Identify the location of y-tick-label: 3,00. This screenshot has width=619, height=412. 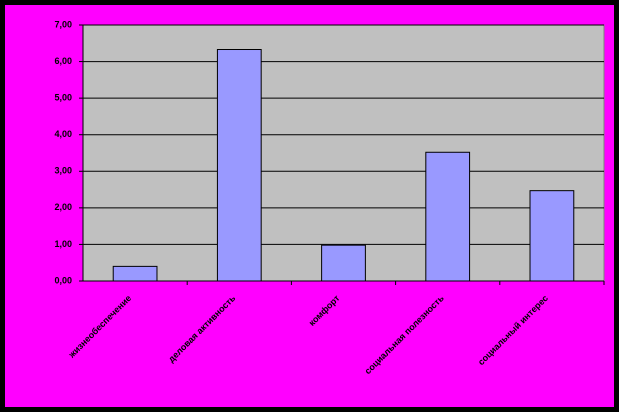
(63, 171).